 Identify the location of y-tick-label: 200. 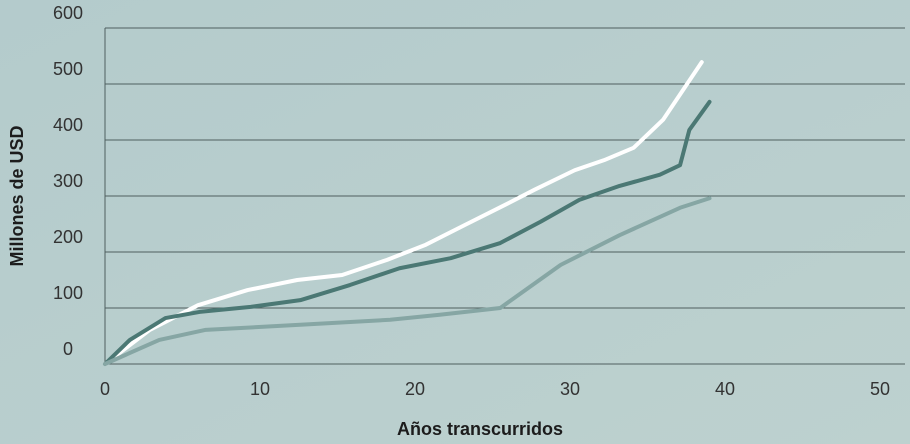
(68, 237).